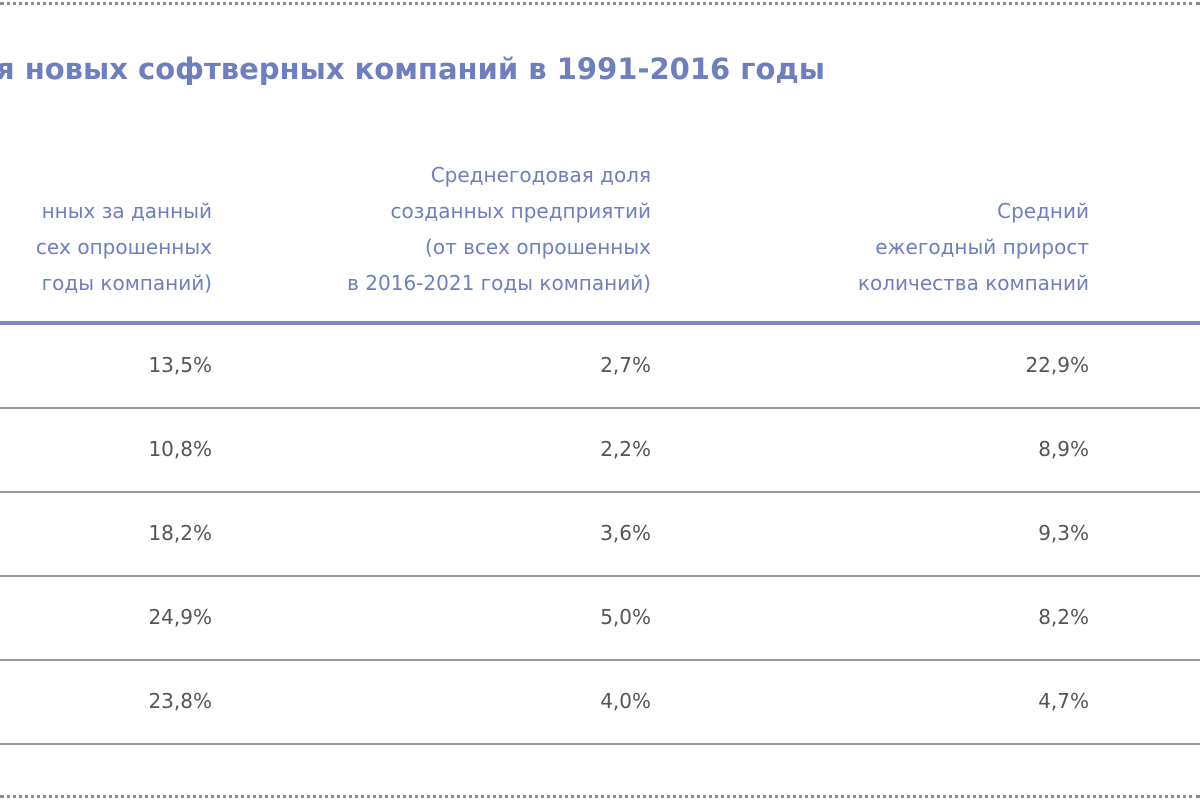 Image resolution: width=1200 pixels, height=800 pixels. I want to click on table-cell-annual-share: 3,6%, so click(625, 533).